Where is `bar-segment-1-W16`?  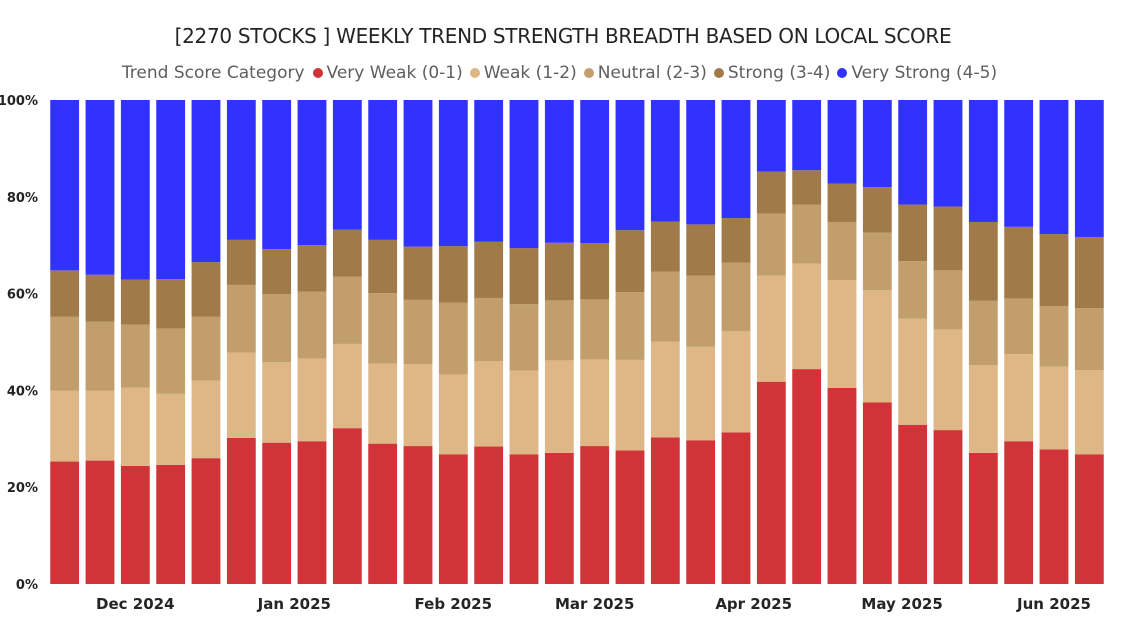
bar-segment-1-W16 is located at coordinates (595, 515).